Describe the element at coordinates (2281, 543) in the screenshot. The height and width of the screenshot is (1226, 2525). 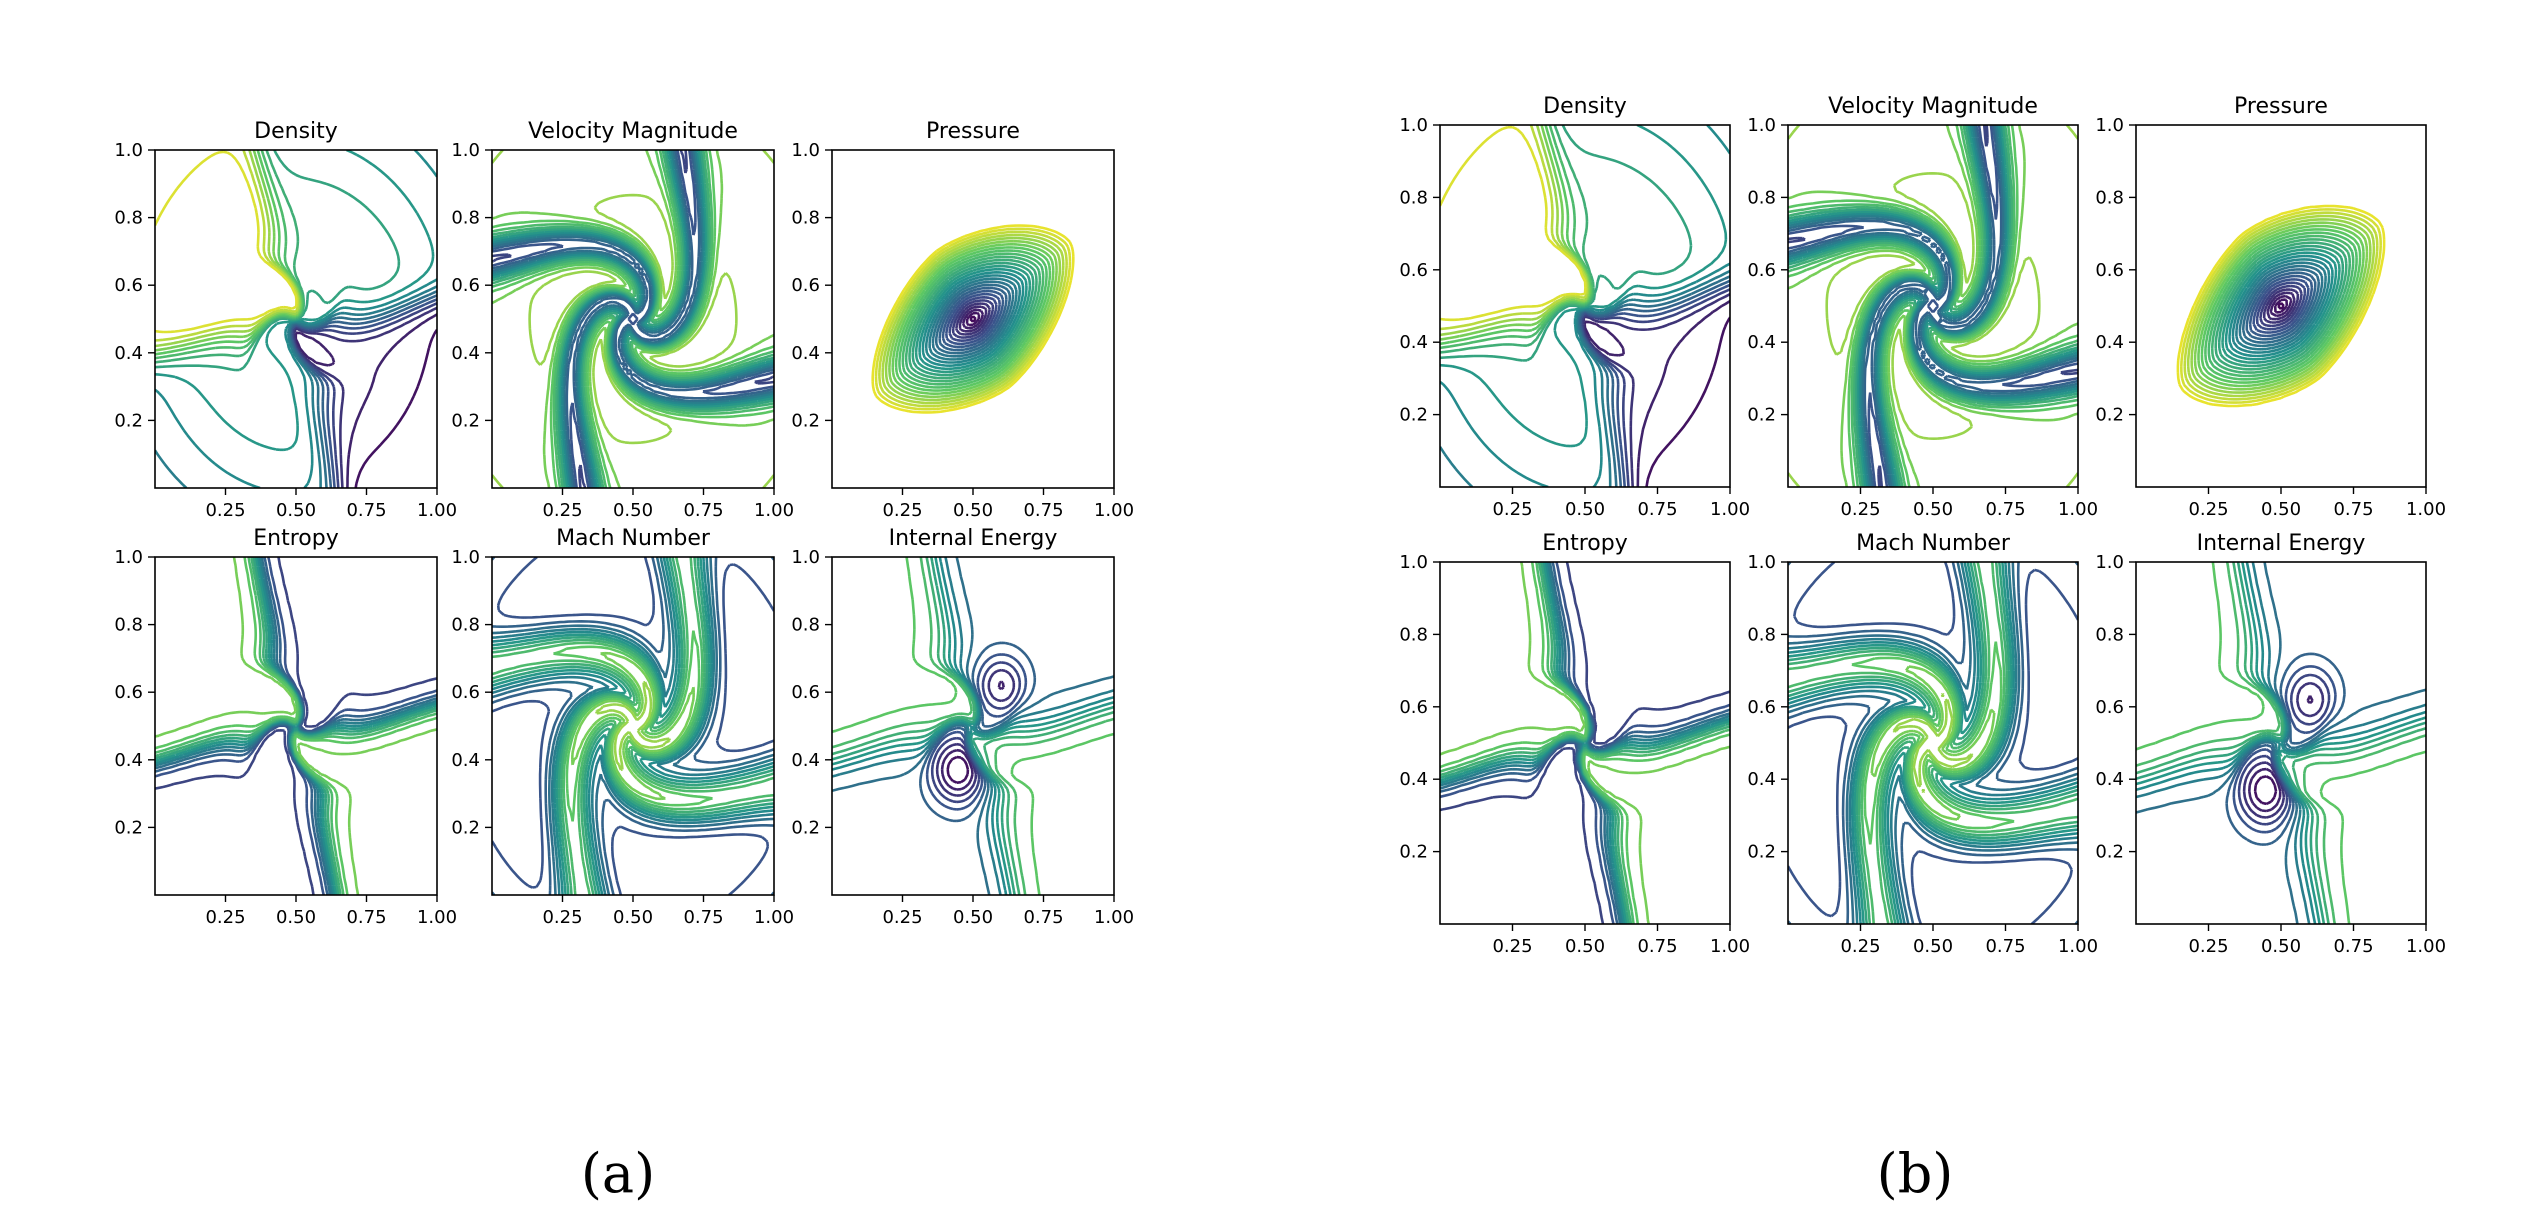
I see `panel-title: Internal Energy` at that location.